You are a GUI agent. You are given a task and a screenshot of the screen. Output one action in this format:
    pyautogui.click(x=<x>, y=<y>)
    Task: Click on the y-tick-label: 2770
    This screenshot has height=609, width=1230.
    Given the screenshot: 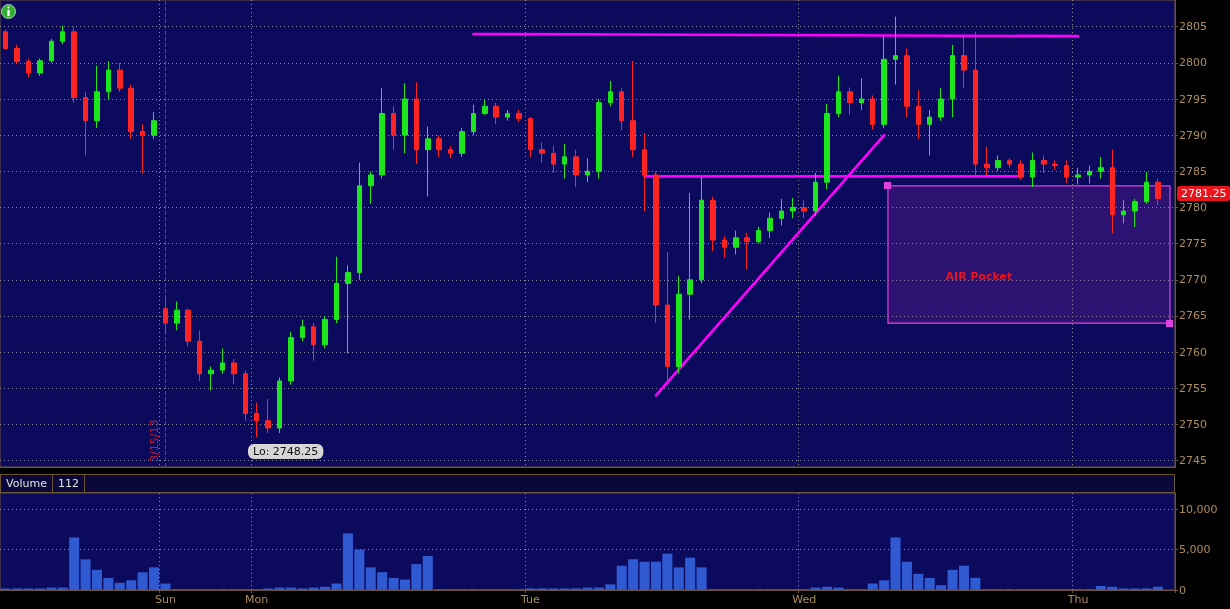 What is the action you would take?
    pyautogui.click(x=1193, y=280)
    